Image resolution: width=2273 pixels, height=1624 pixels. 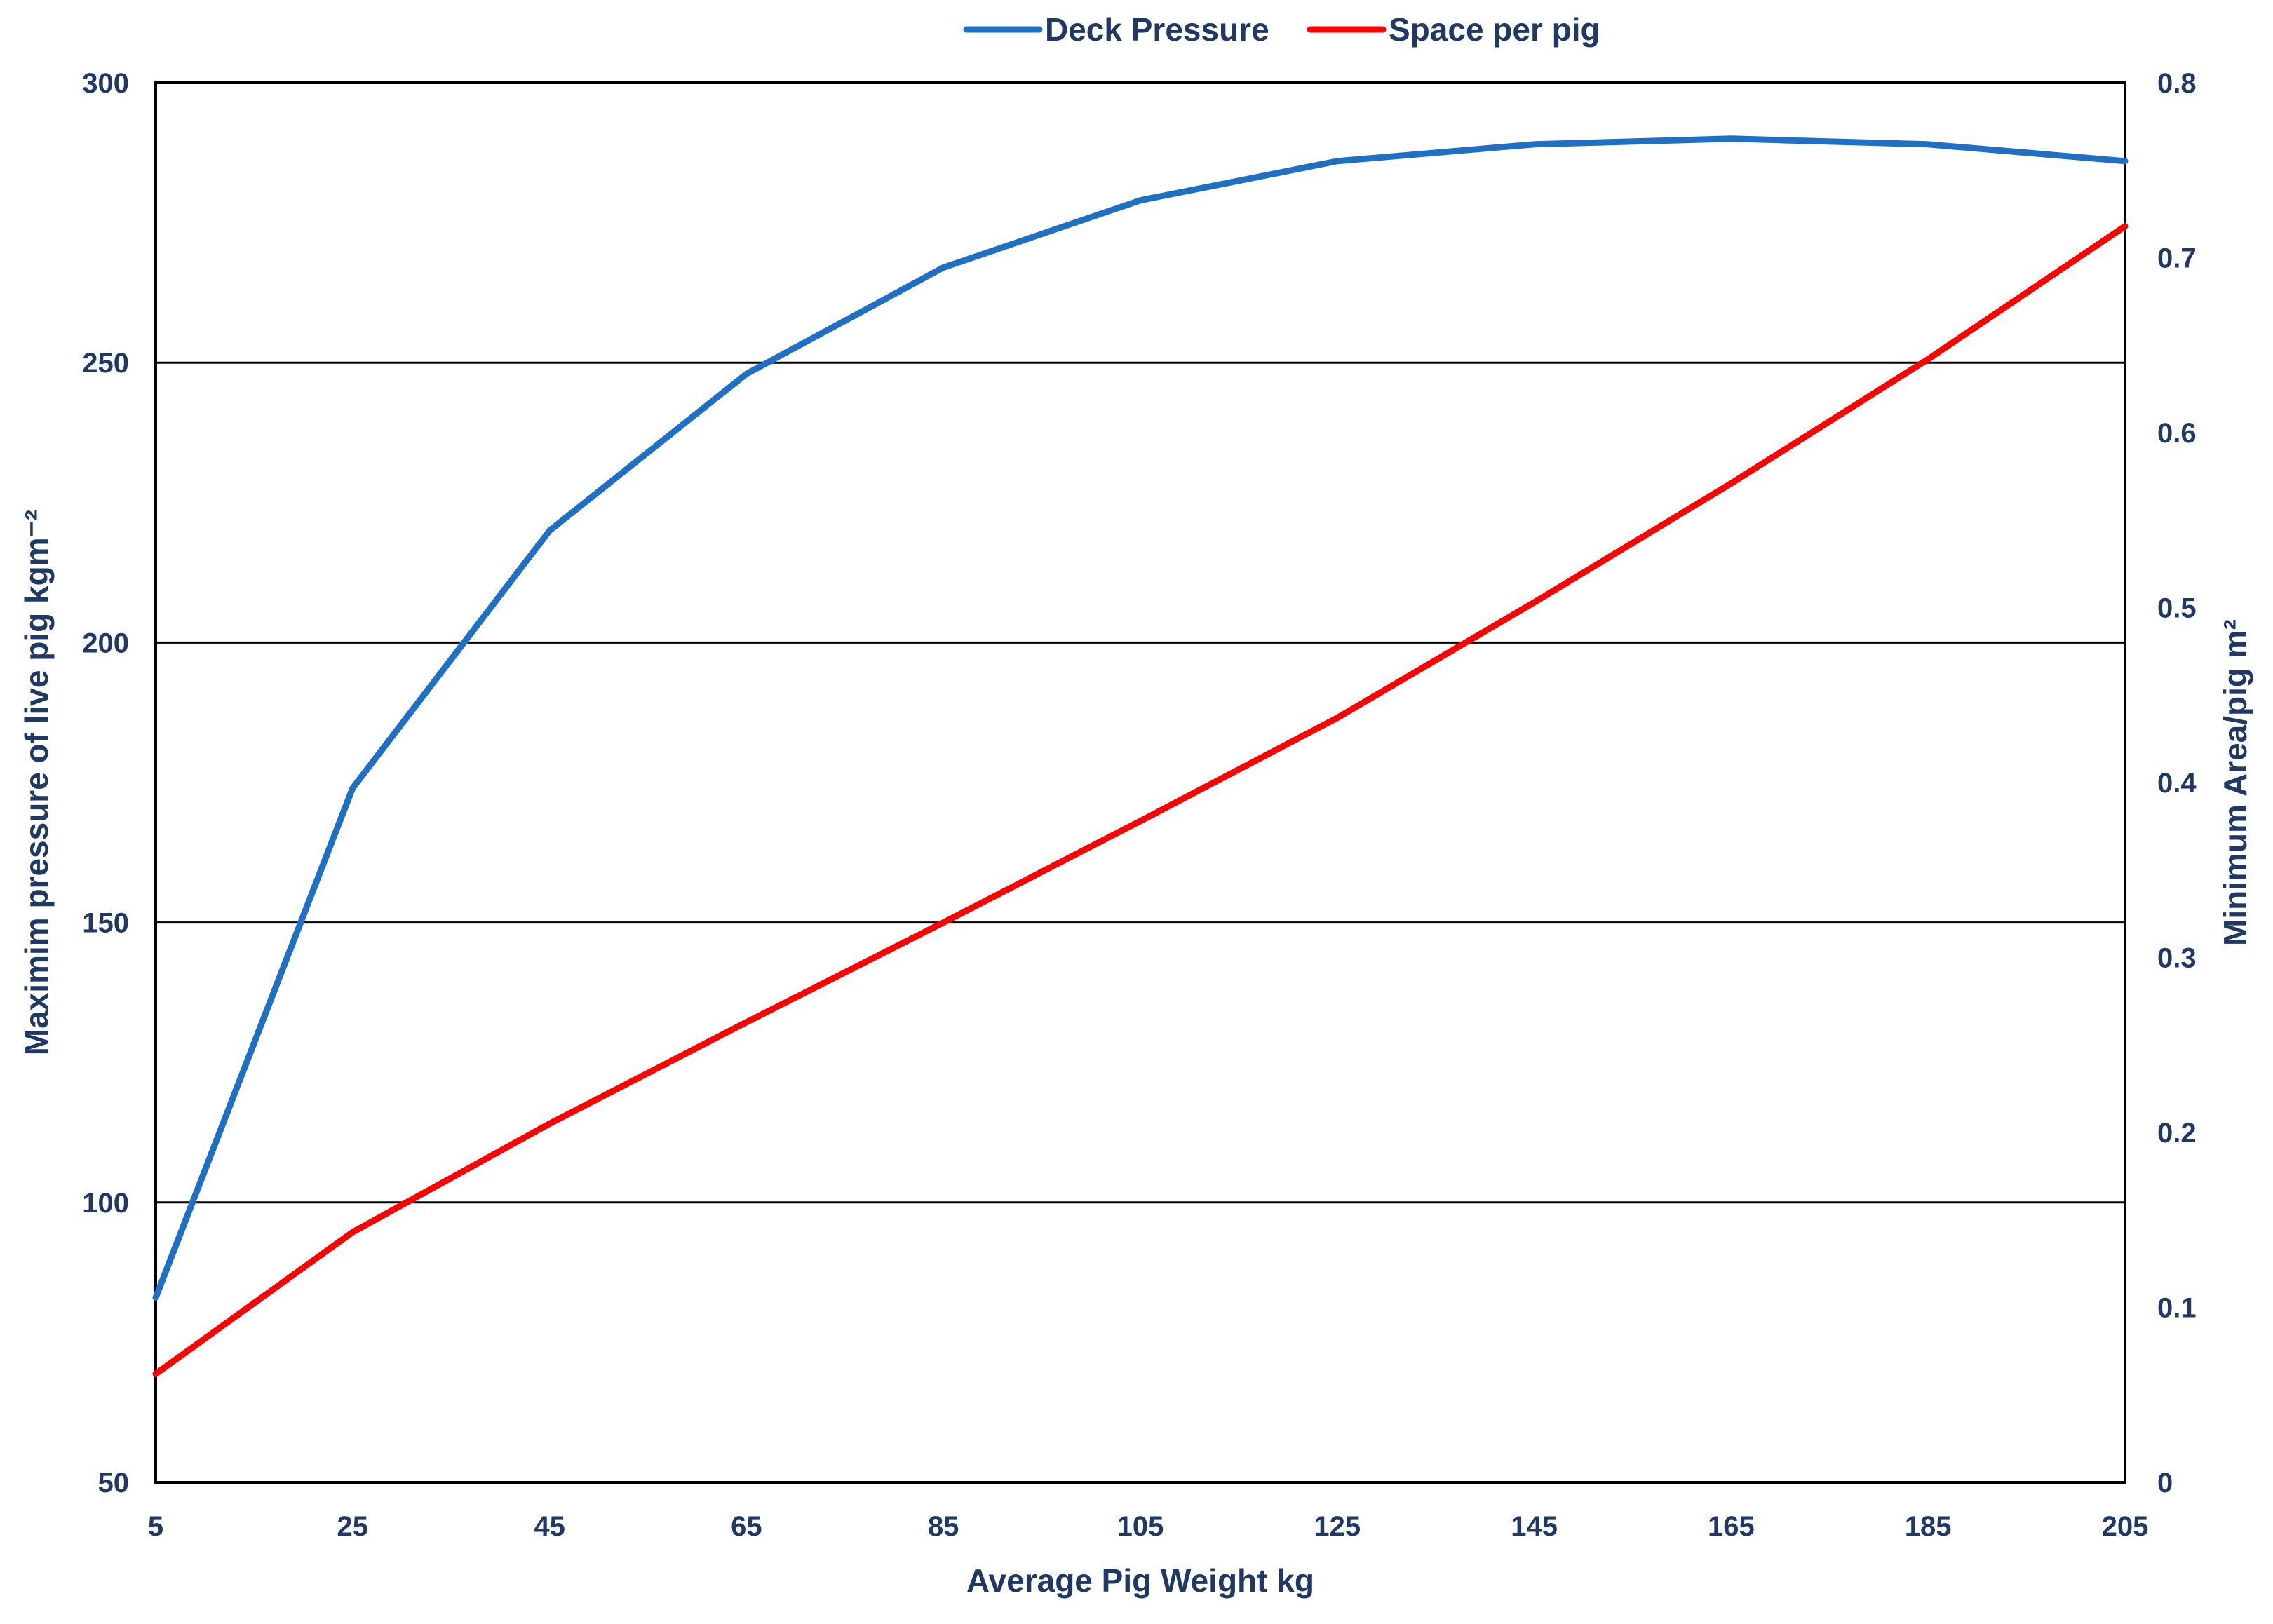 I want to click on right-y-tick-label: 0.6, so click(x=2177, y=433).